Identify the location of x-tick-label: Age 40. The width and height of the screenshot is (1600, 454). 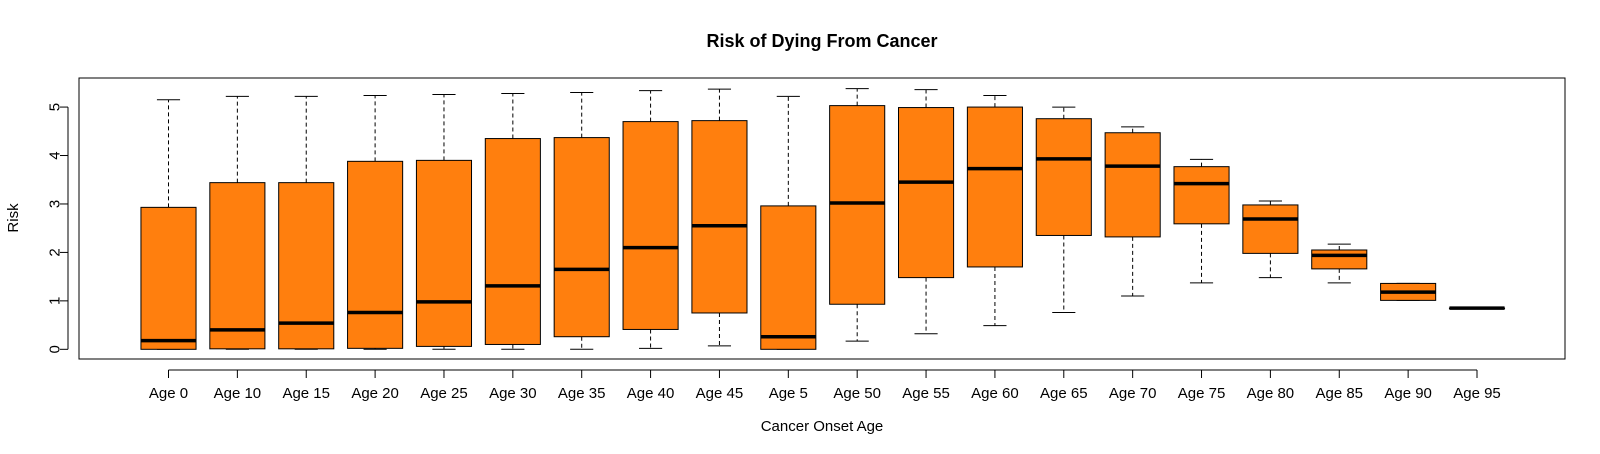
(651, 393).